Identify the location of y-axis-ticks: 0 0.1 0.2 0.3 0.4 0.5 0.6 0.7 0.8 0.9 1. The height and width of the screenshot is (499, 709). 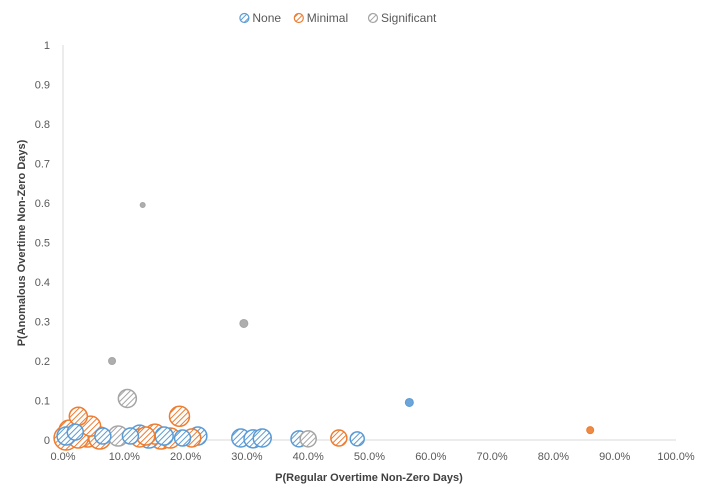
(42, 243).